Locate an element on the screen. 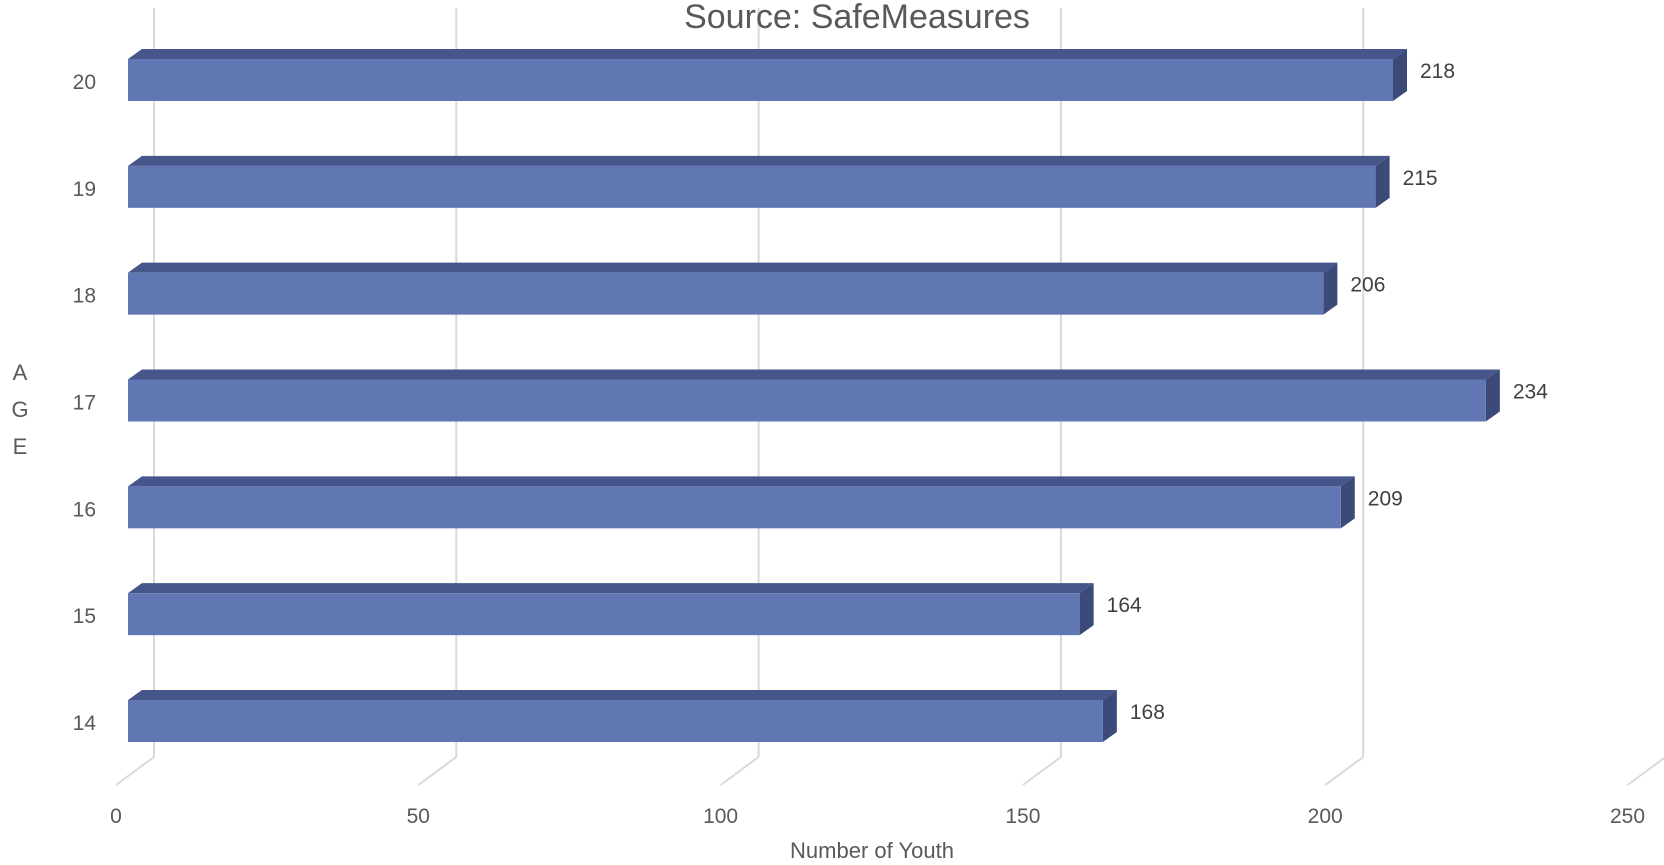 The image size is (1664, 865). y-tick-label-19: 19 is located at coordinates (84, 189).